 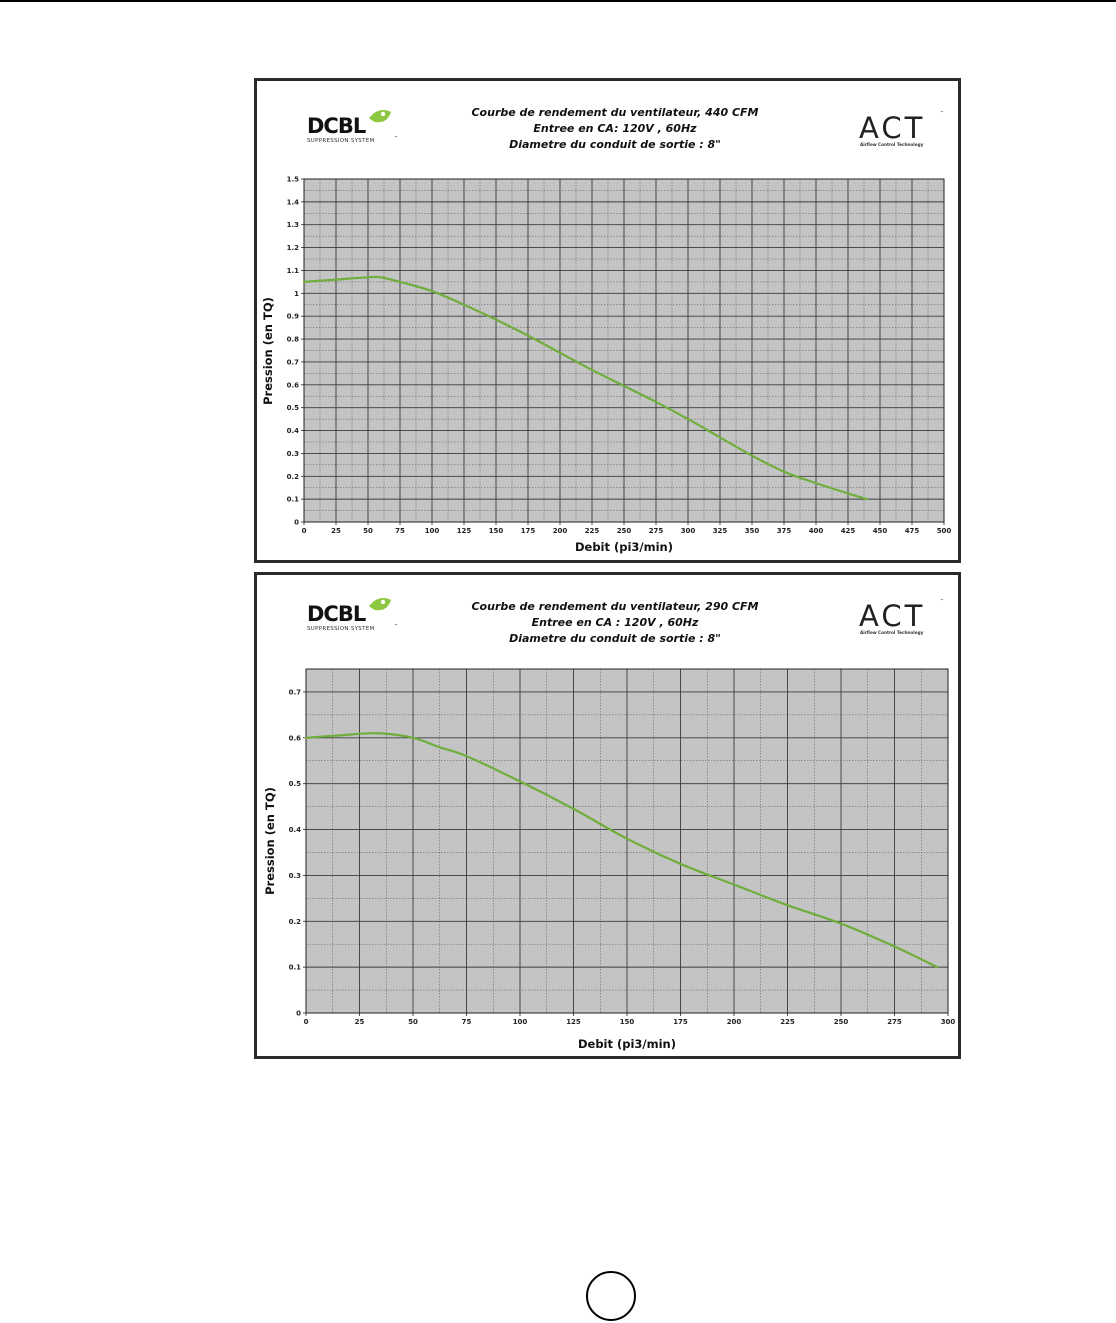 What do you see at coordinates (293, 340) in the screenshot?
I see `y-tick-label: 0.8` at bounding box center [293, 340].